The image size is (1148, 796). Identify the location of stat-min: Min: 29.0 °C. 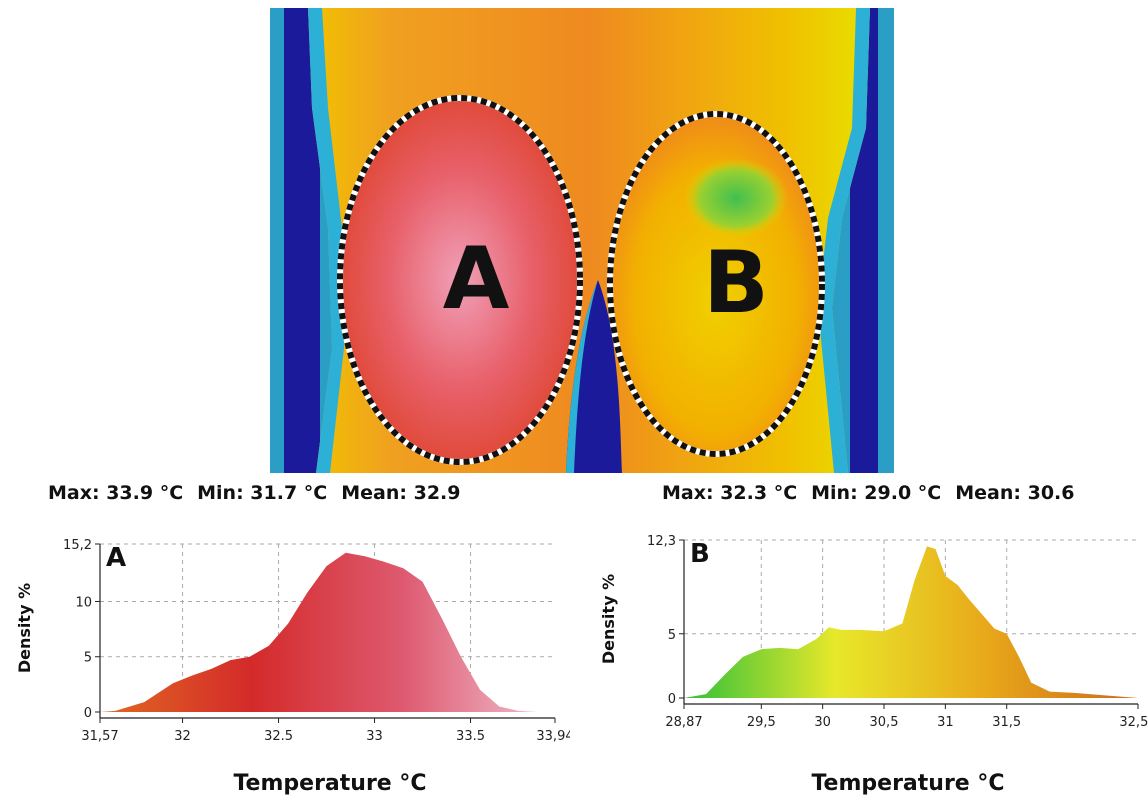
(876, 493).